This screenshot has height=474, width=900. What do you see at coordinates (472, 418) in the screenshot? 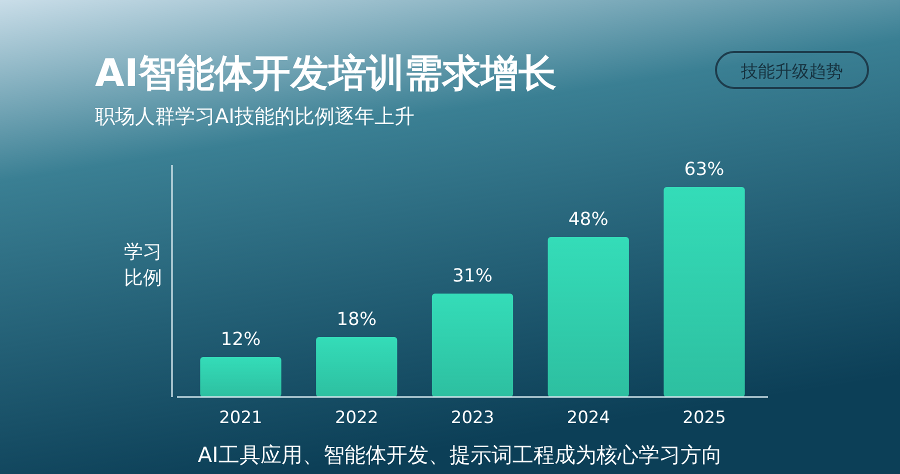
I see `x-tick-label: 2023` at bounding box center [472, 418].